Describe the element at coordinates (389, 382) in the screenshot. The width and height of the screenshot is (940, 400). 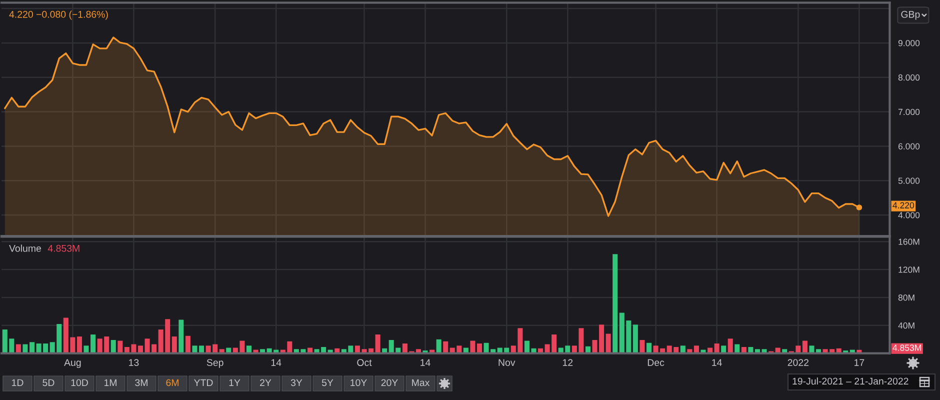
I see `text: 20Y` at that location.